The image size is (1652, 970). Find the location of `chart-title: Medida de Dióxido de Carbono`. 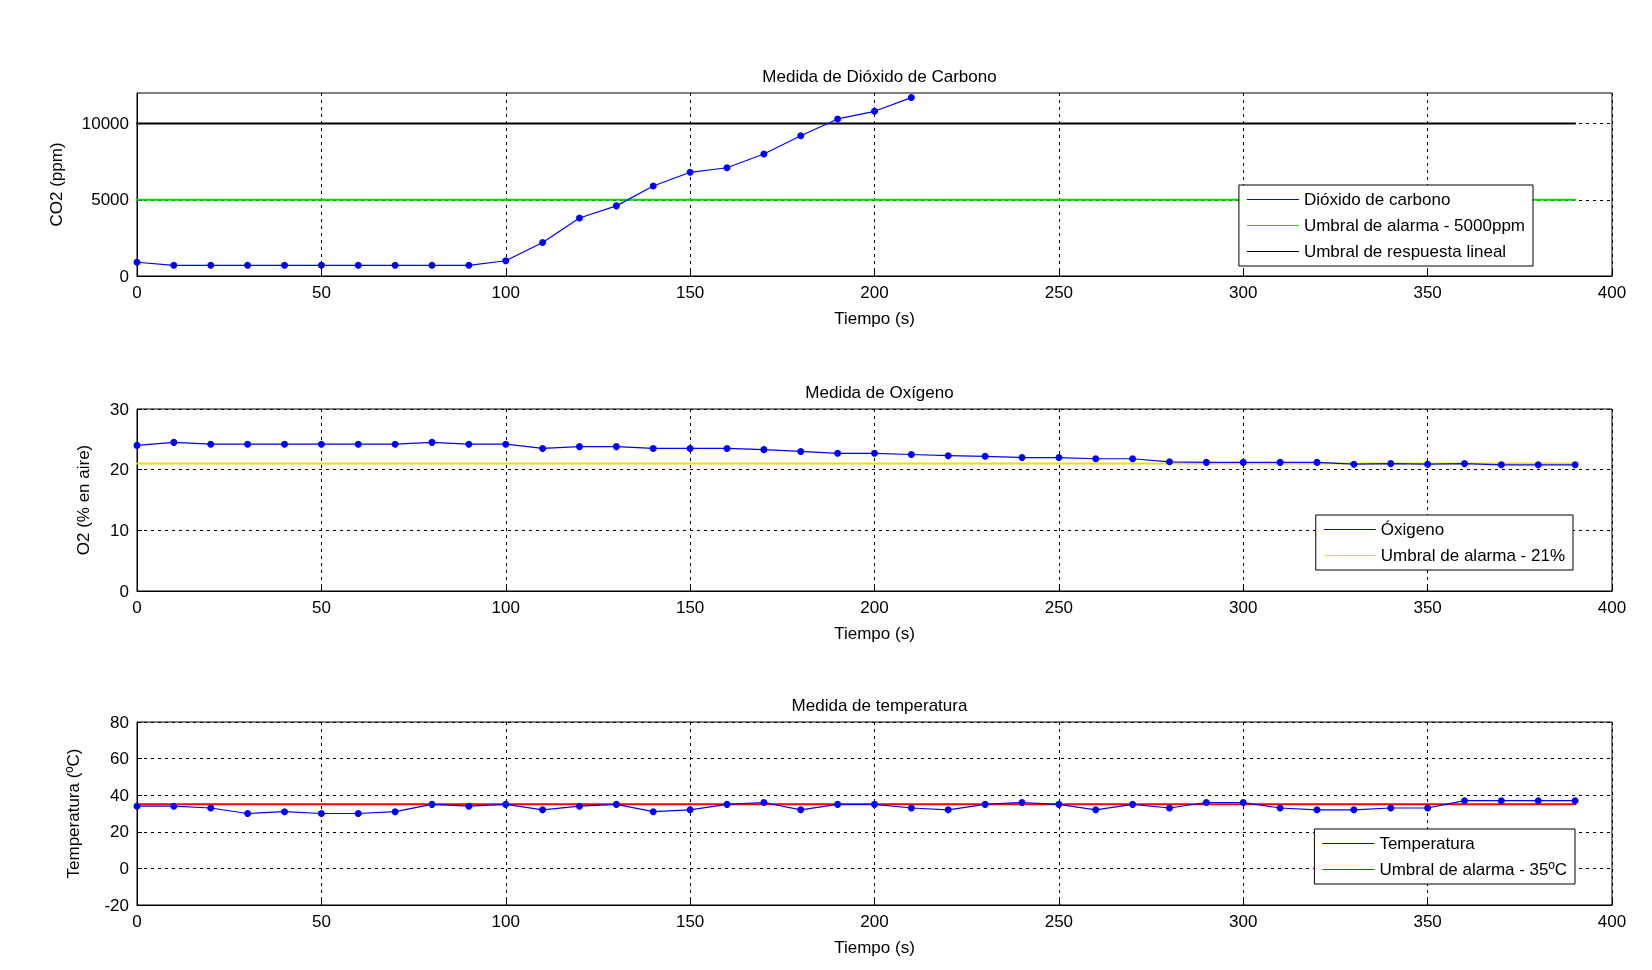

chart-title: Medida de Dióxido de Carbono is located at coordinates (879, 76).